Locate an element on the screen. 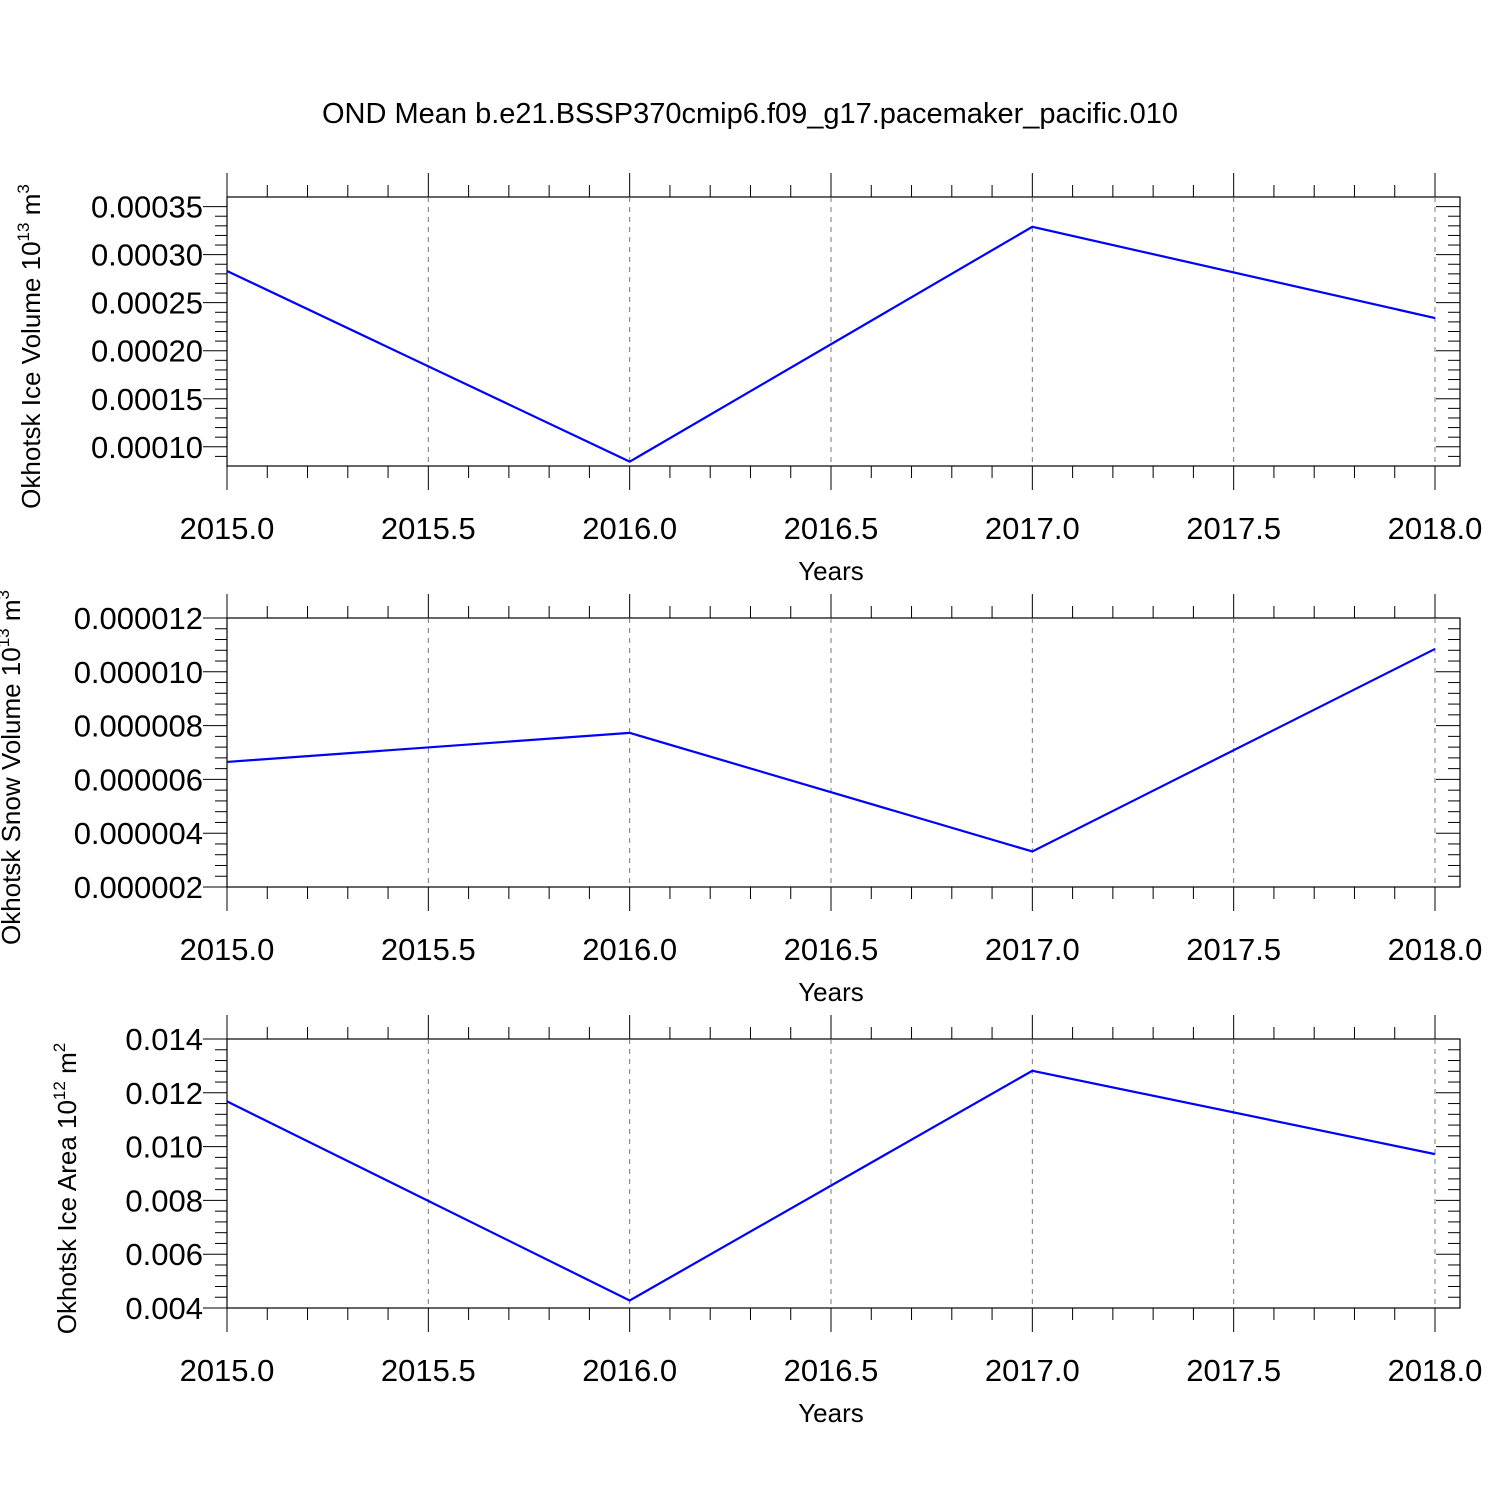 Image resolution: width=1500 pixels, height=1500 pixels. y-axis-label-superscript: 2 is located at coordinates (59, 1047).